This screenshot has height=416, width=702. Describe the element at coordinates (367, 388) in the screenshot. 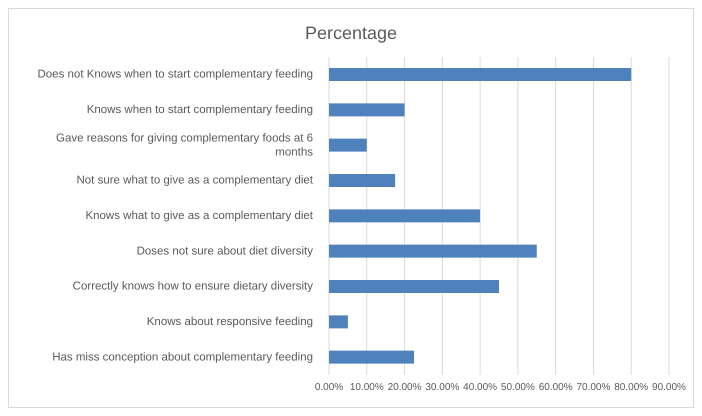

I see `x-tick-label: 10.00%` at that location.